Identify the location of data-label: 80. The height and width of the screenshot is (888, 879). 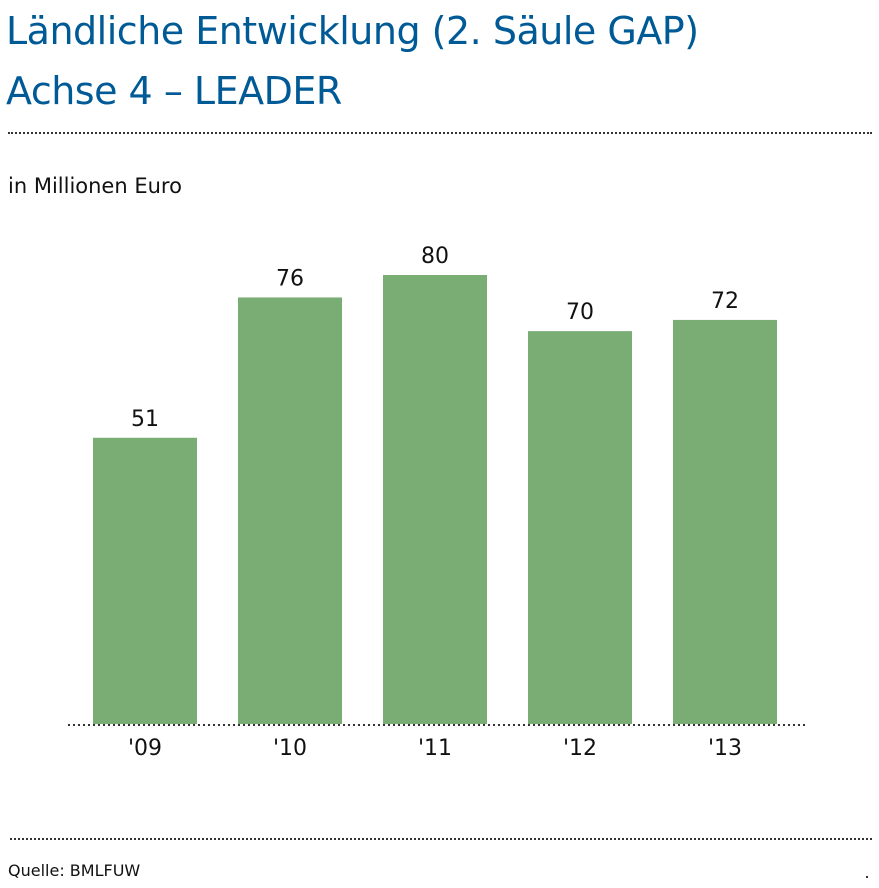
(435, 256).